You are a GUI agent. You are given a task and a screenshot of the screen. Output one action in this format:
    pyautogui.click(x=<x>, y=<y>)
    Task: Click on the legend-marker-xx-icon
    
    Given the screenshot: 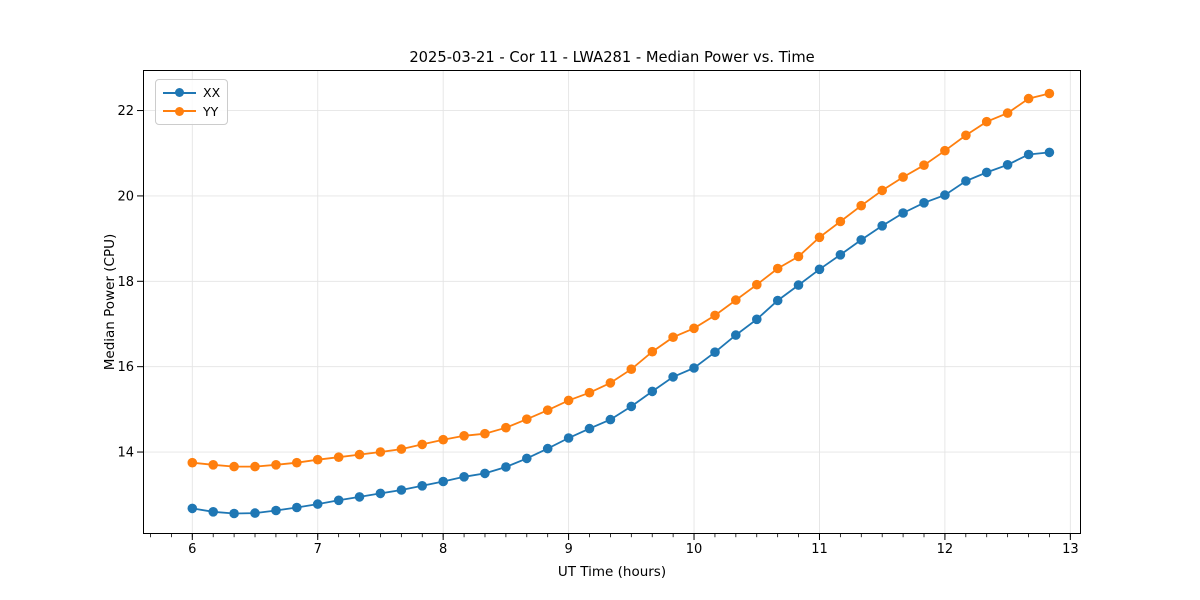 What is the action you would take?
    pyautogui.click(x=179, y=92)
    